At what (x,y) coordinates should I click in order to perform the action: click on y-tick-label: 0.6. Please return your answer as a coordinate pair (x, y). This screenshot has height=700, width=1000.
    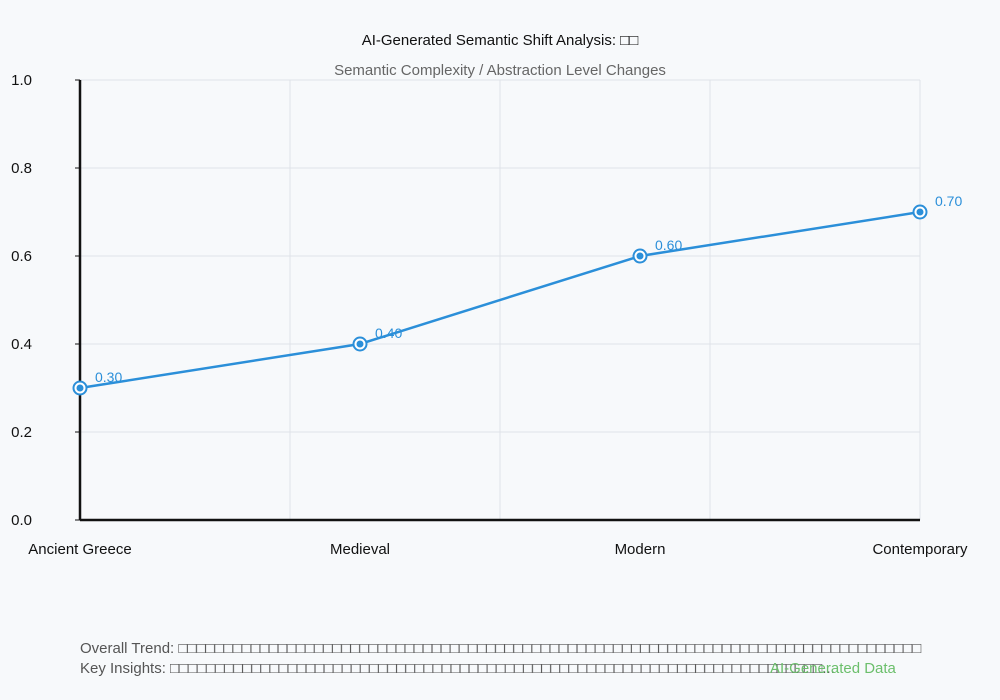
    Looking at the image, I should click on (21, 256).